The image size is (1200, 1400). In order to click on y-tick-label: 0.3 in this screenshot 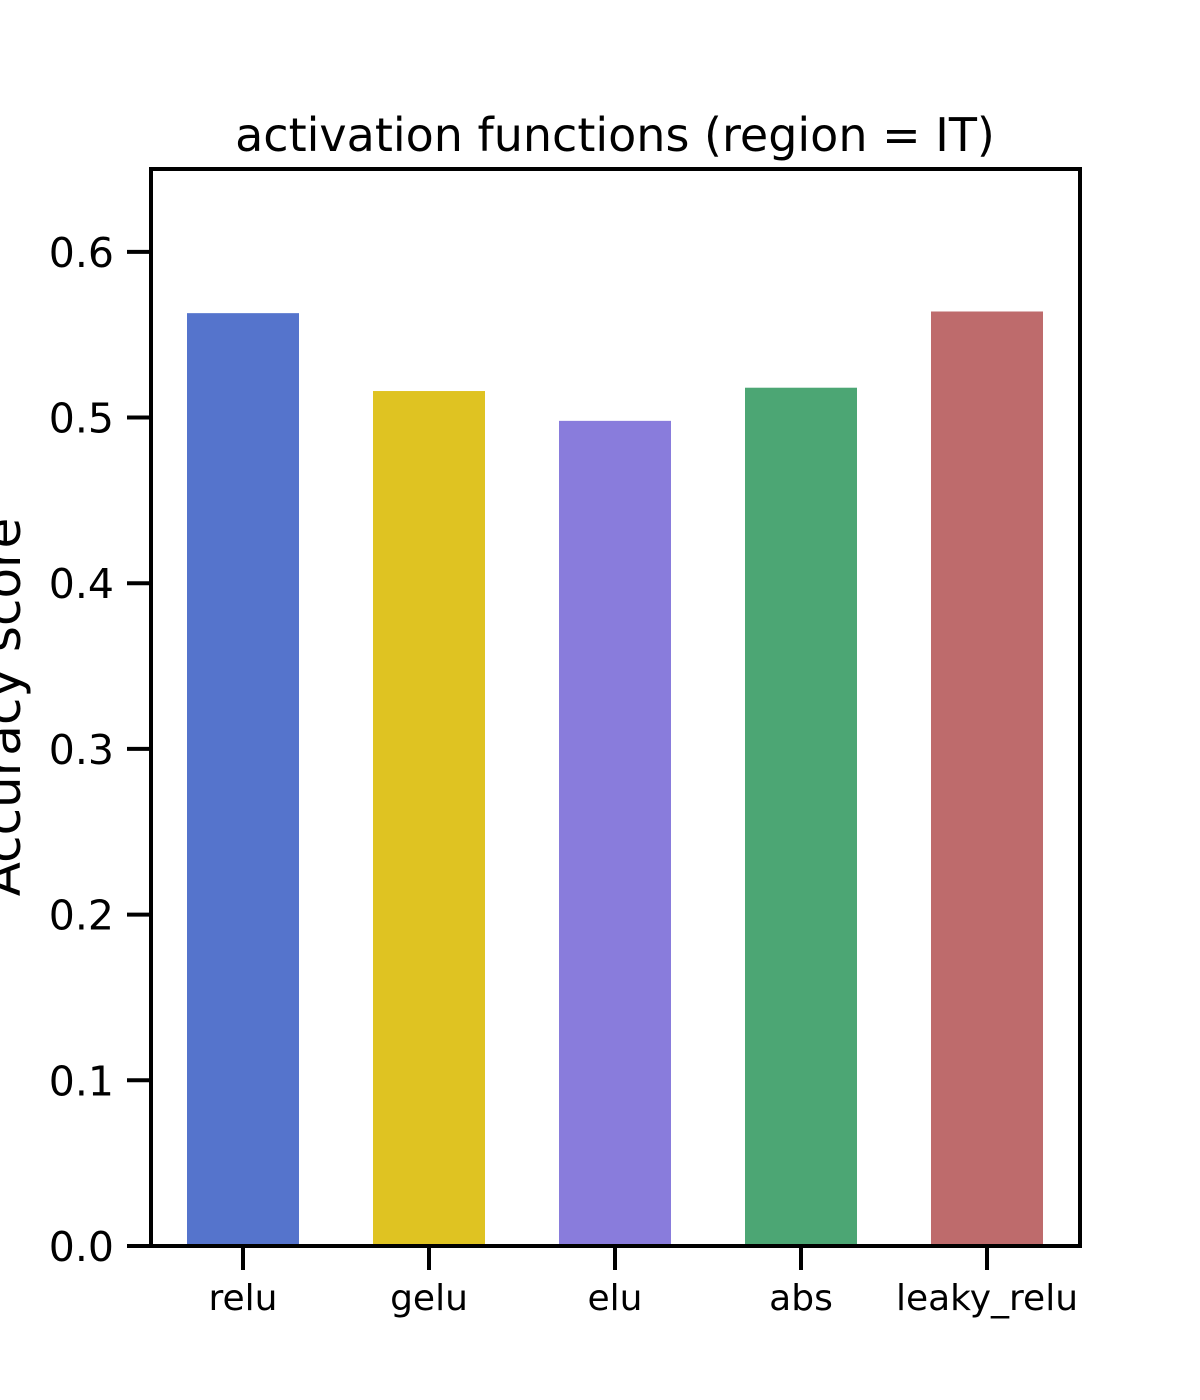, I will do `click(81, 750)`.